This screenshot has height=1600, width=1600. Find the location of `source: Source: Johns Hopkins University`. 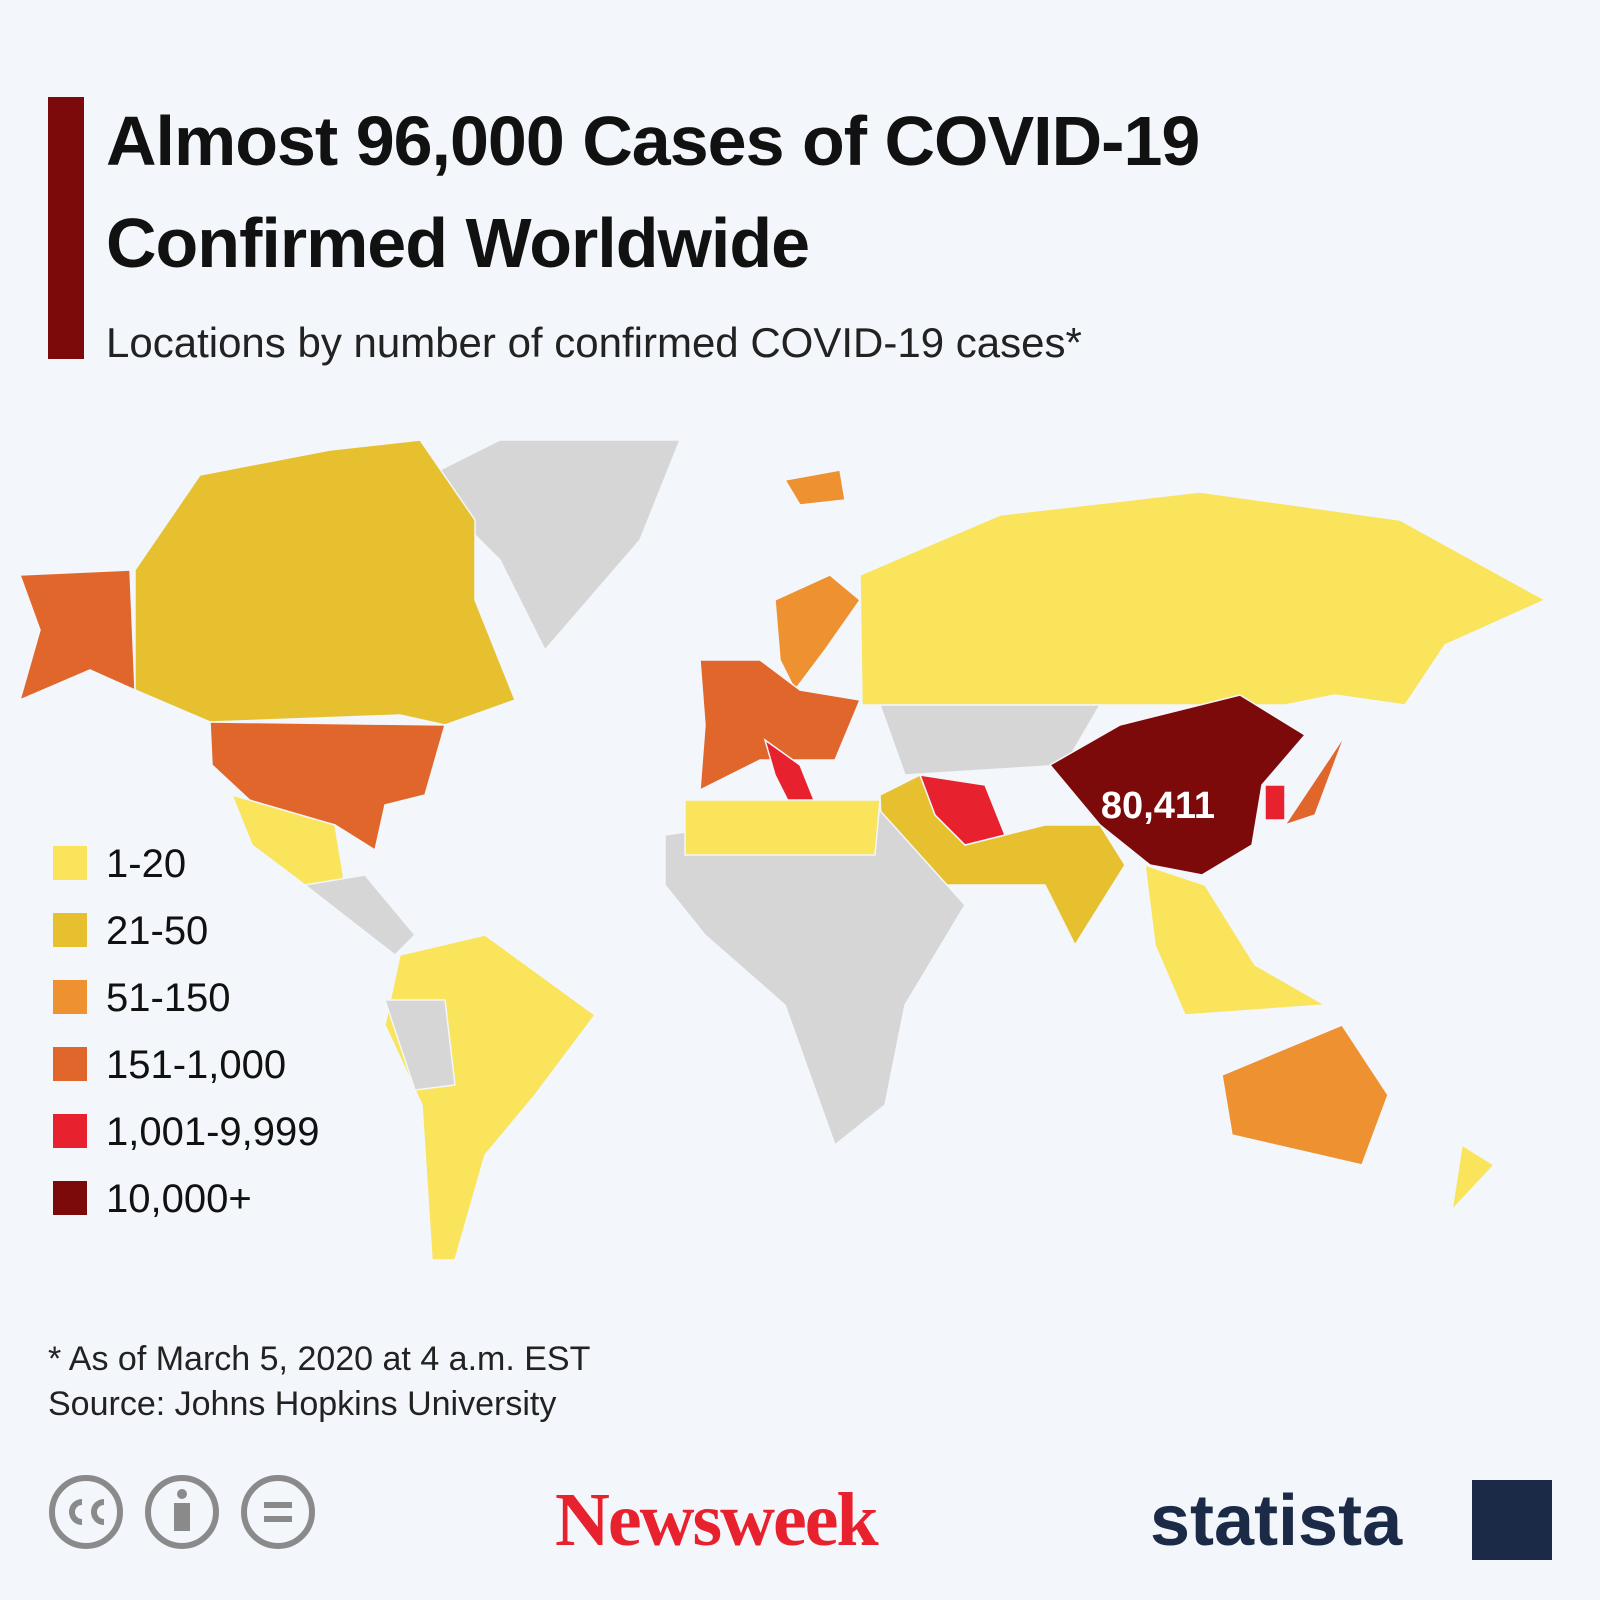

source: Source: Johns Hopkins University is located at coordinates (302, 1404).